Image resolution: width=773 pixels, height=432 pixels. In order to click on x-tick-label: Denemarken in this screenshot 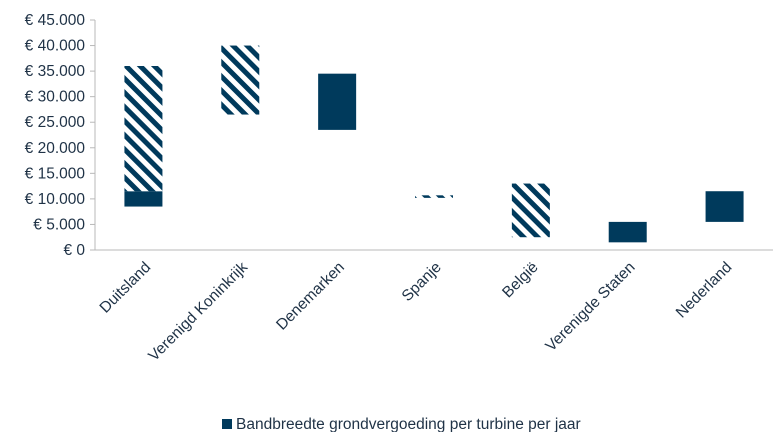, I will do `click(310, 296)`.